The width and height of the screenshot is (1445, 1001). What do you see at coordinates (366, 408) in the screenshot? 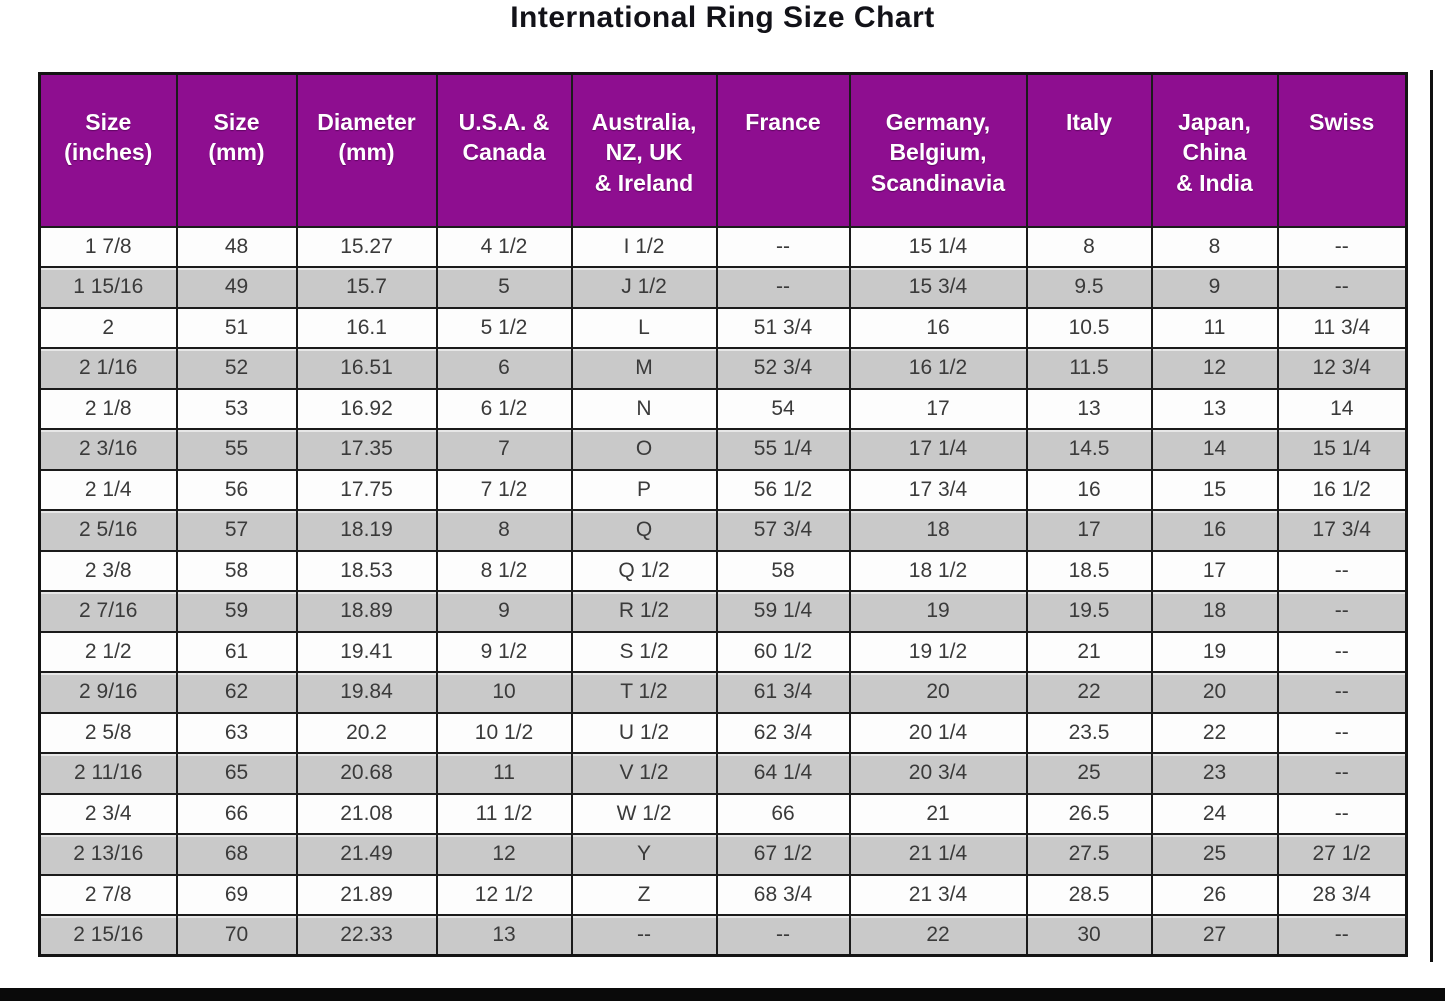
I see `table-cell: 16.92` at bounding box center [366, 408].